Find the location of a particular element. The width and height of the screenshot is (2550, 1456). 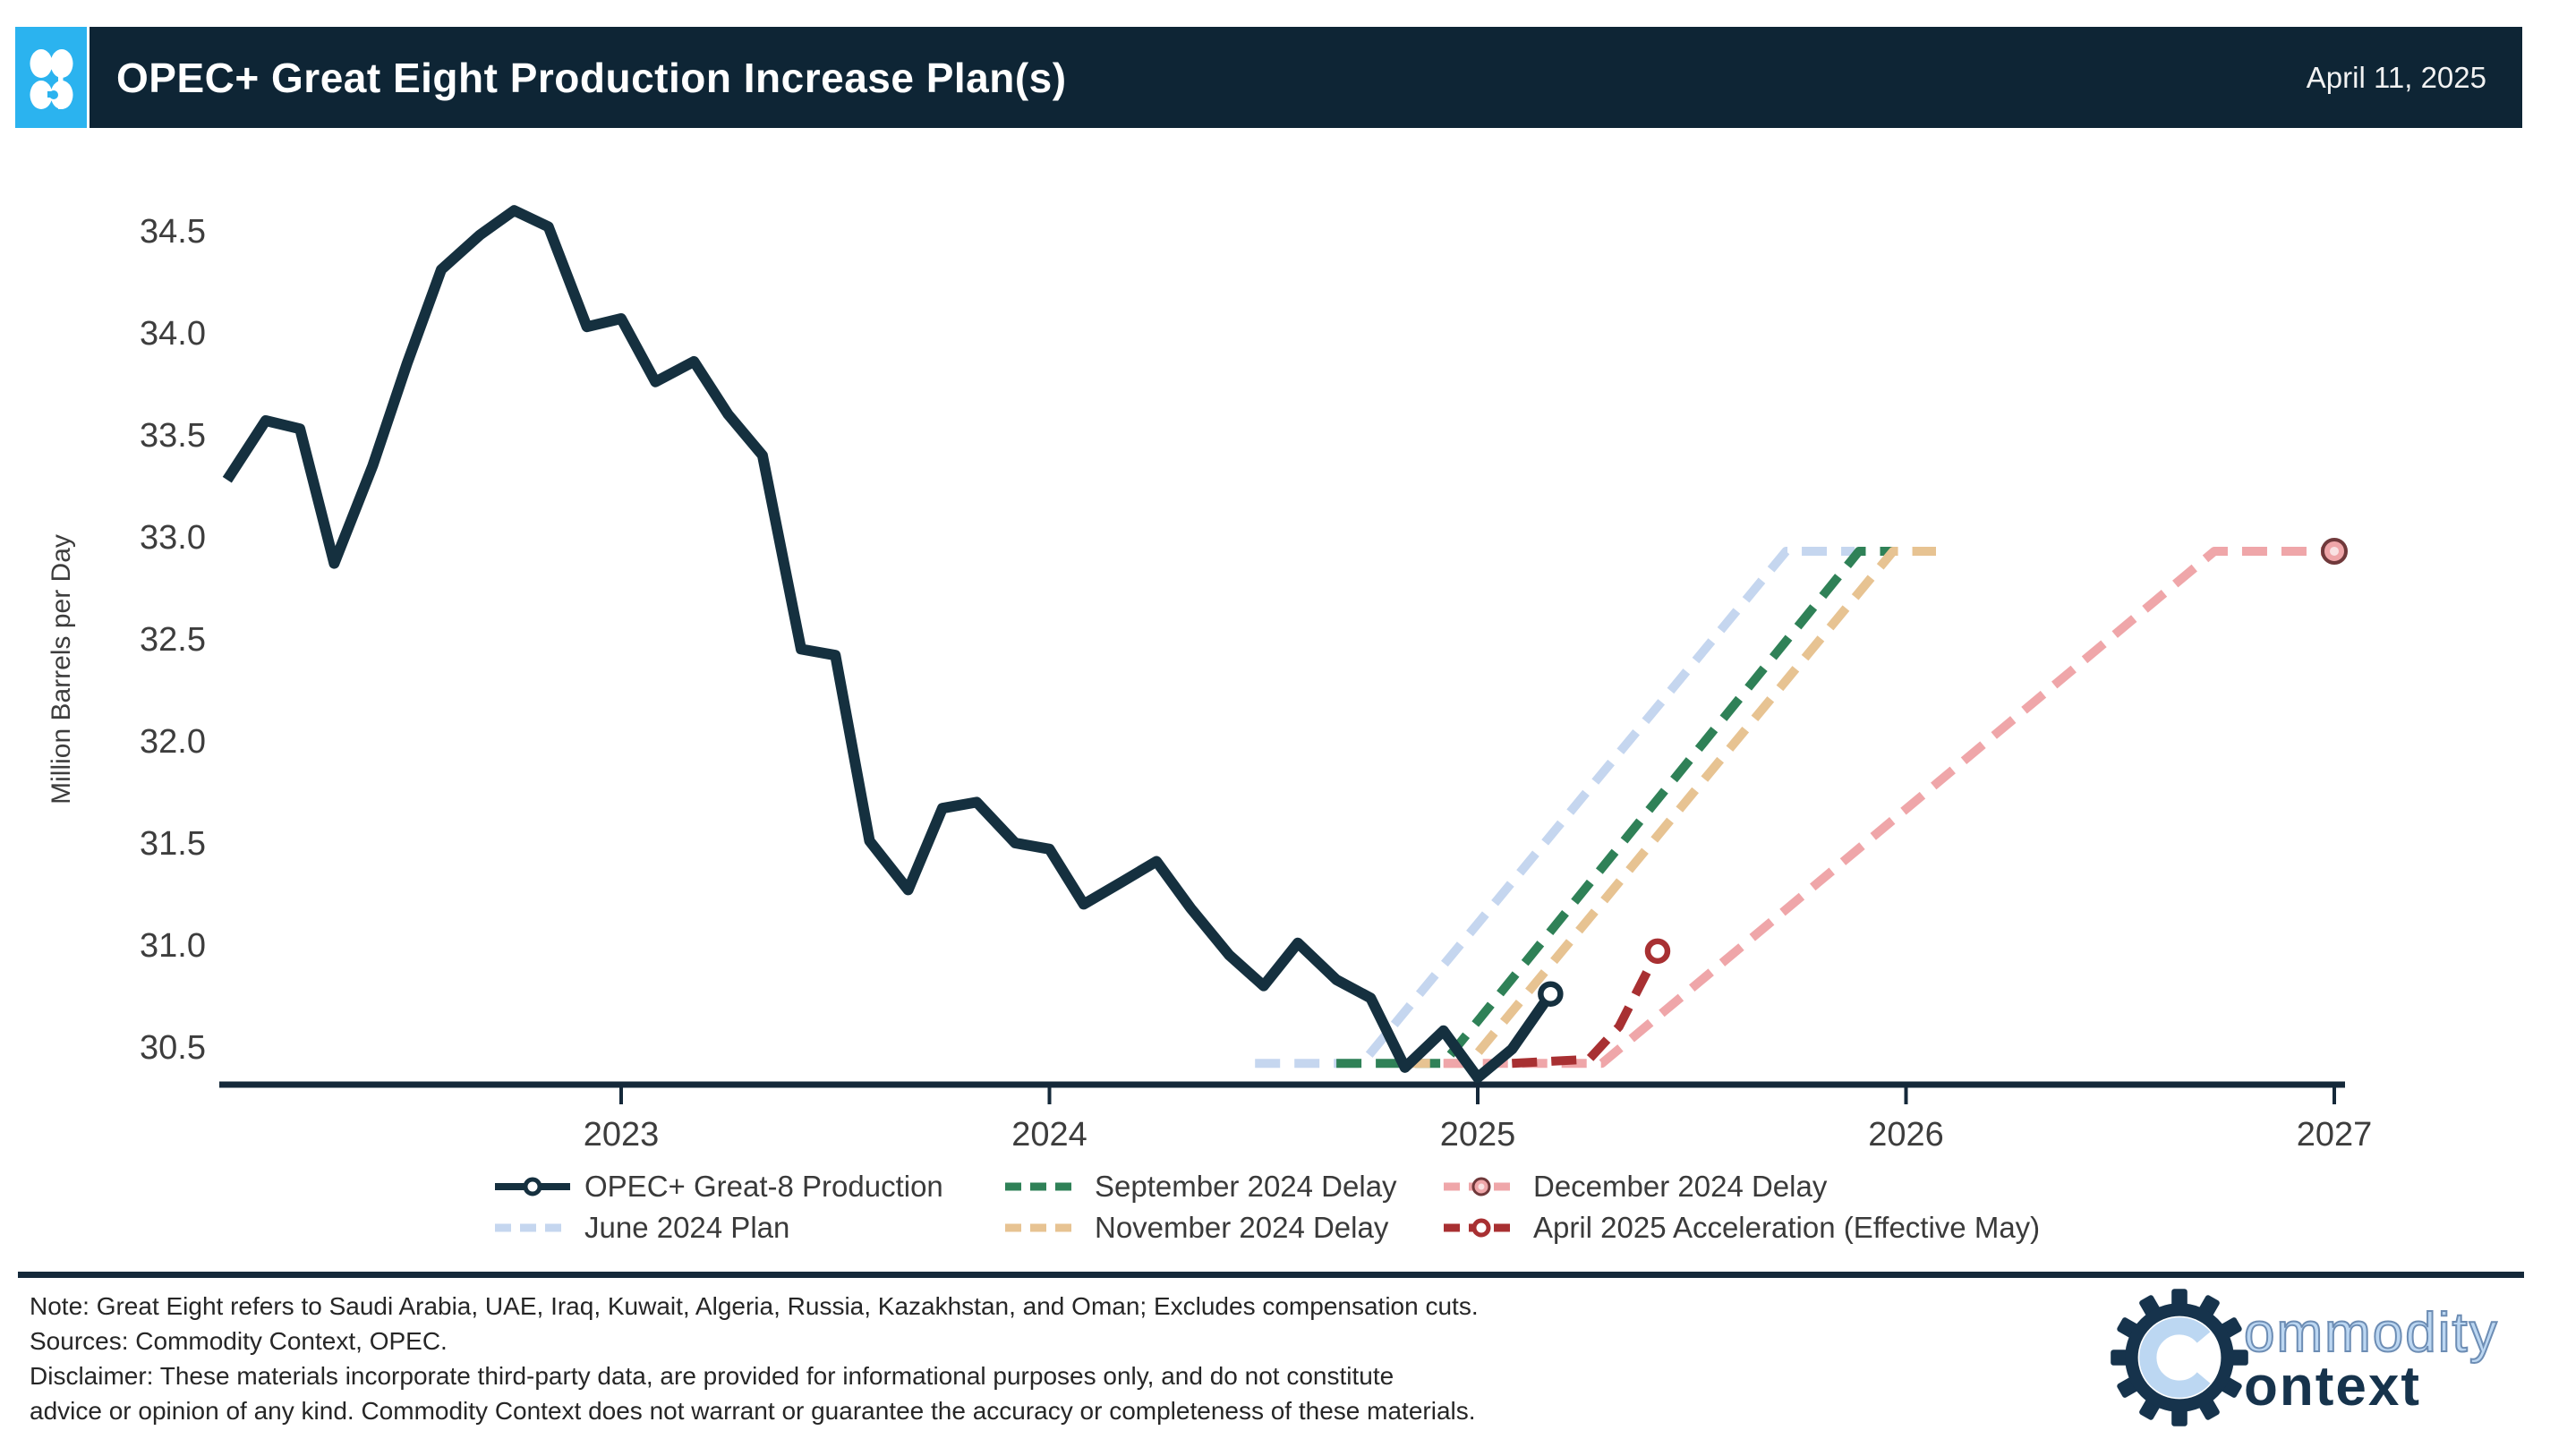

legend-label: September 2024 Delay is located at coordinates (1246, 1186).